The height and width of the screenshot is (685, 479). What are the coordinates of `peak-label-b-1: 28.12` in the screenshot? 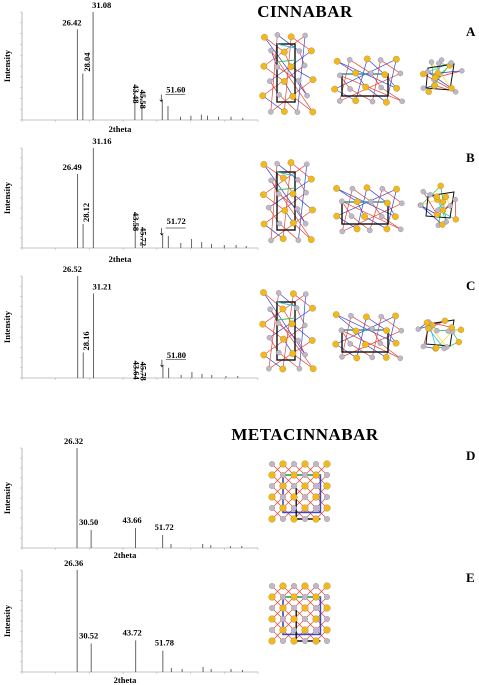 It's located at (86, 212).